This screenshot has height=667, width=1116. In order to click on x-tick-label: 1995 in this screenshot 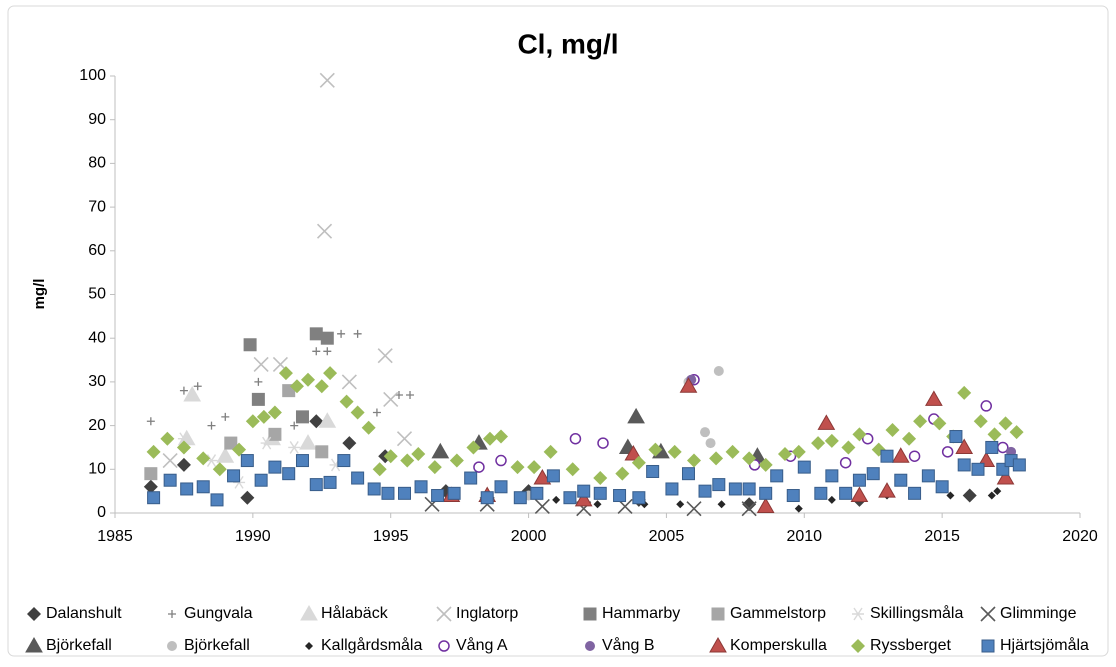, I will do `click(391, 536)`.